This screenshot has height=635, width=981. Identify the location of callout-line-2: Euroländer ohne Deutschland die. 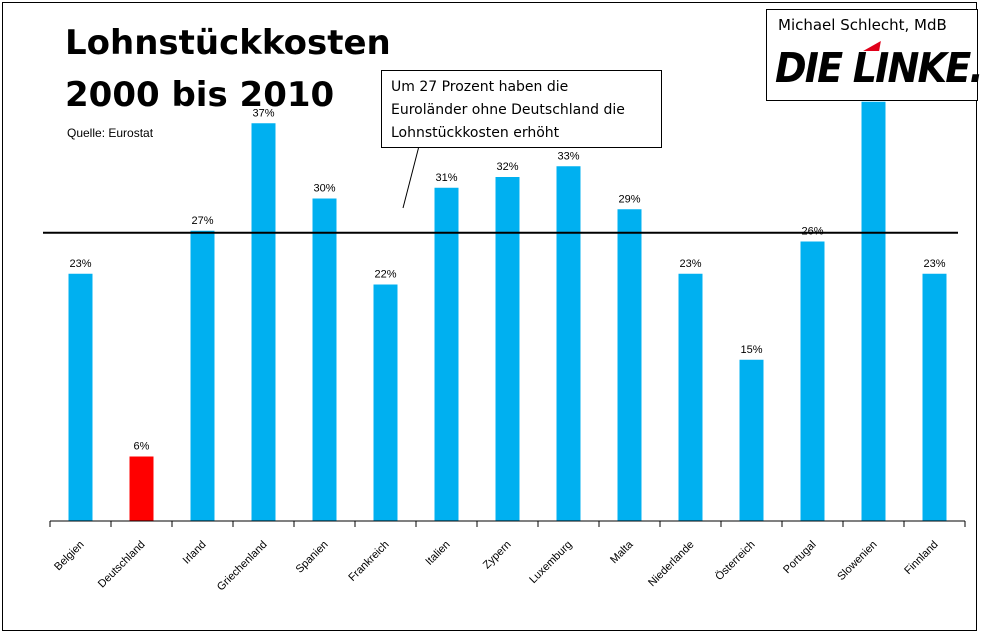
(508, 110).